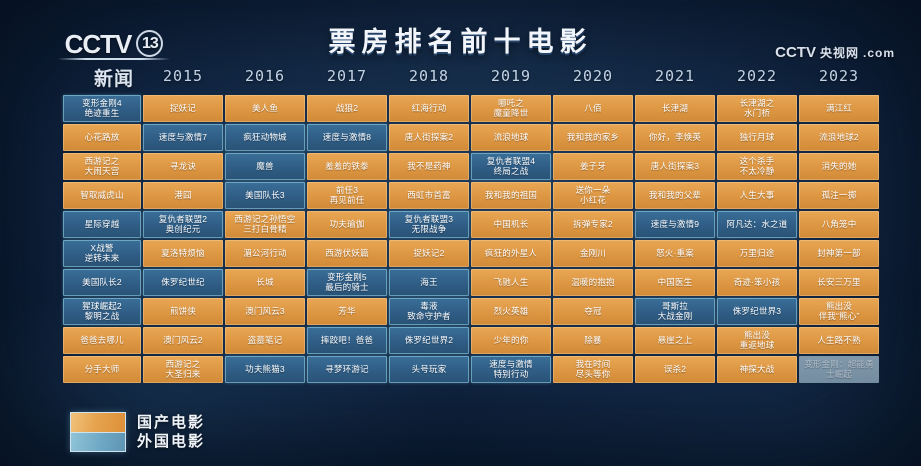  Describe the element at coordinates (183, 166) in the screenshot. I see `movie-cell: 寻龙诀` at that location.